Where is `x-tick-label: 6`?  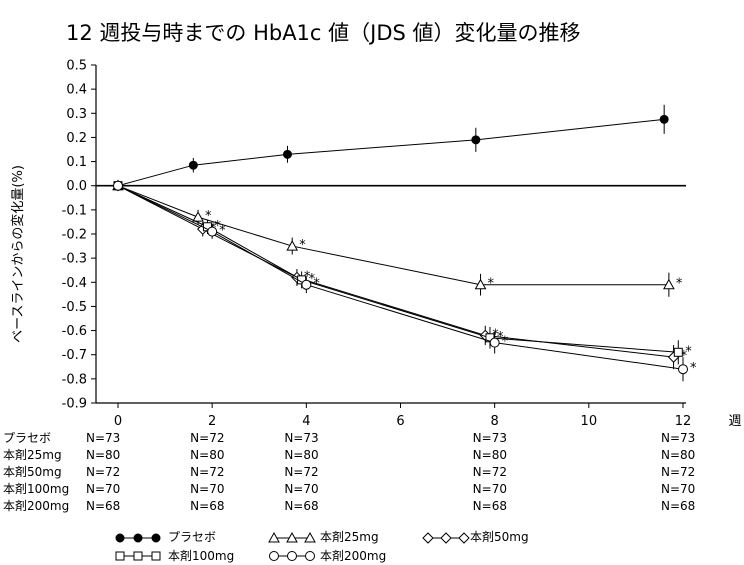
x-tick-label: 6 is located at coordinates (400, 421).